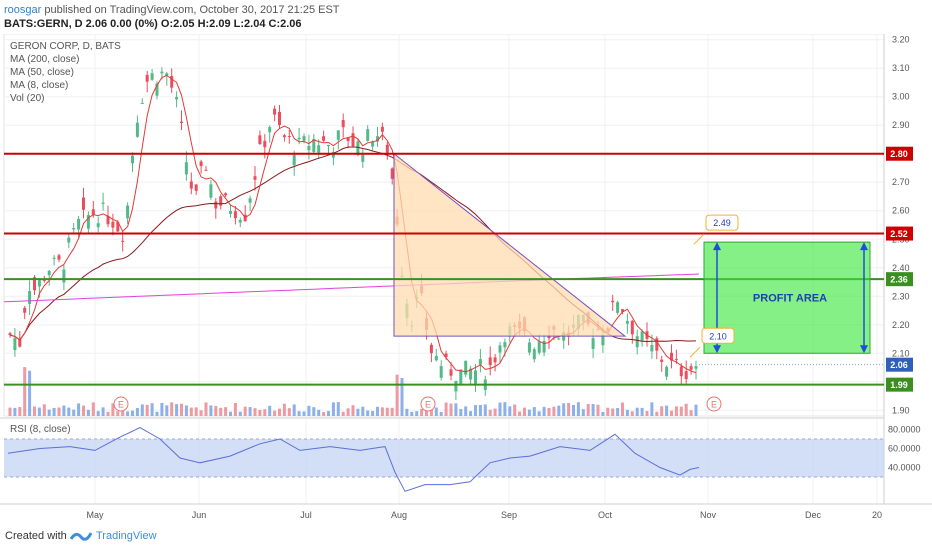  What do you see at coordinates (428, 404) in the screenshot?
I see `earnings-marker-icon` at bounding box center [428, 404].